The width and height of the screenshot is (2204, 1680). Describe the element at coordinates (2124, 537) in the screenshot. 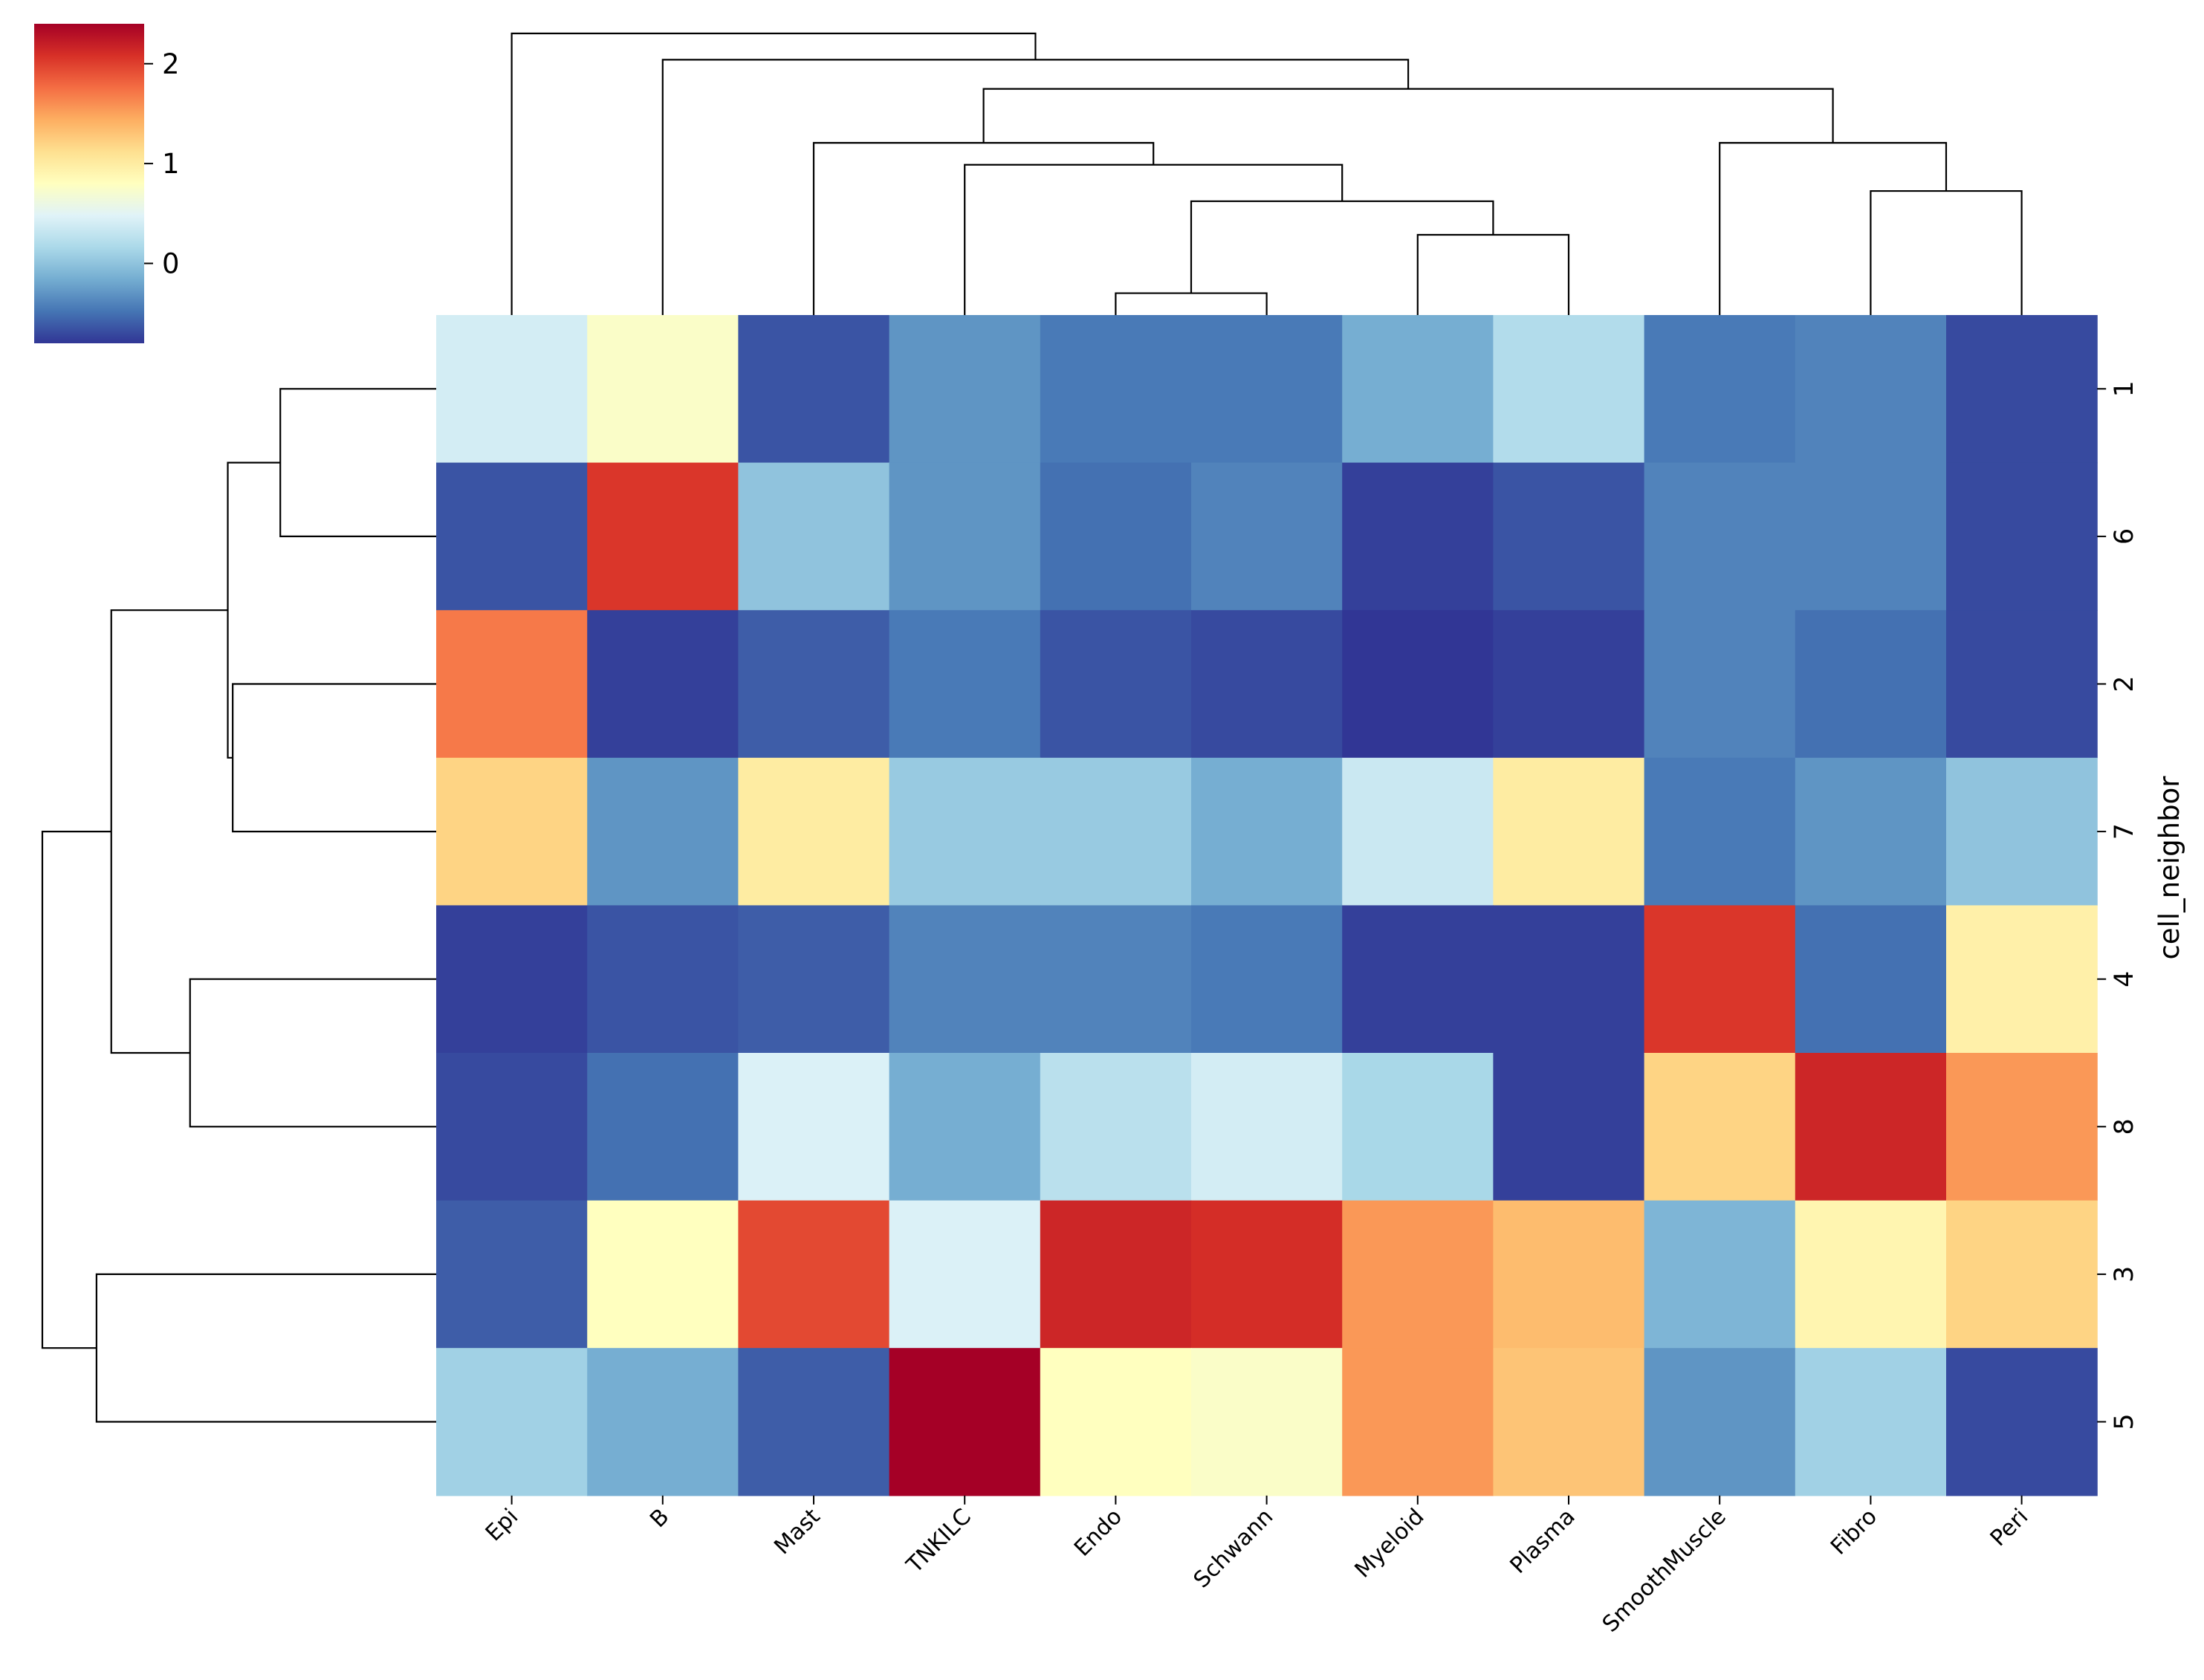

I see `y-tick-label: 6` at that location.